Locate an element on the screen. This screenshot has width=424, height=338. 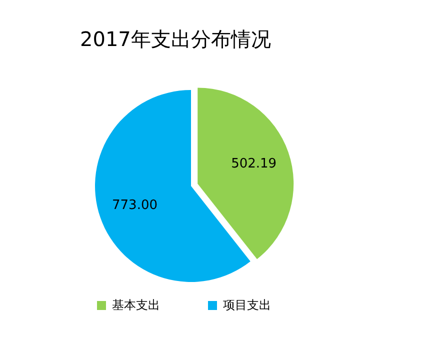
chart-title: 2017年支出分布情况 is located at coordinates (175, 39).